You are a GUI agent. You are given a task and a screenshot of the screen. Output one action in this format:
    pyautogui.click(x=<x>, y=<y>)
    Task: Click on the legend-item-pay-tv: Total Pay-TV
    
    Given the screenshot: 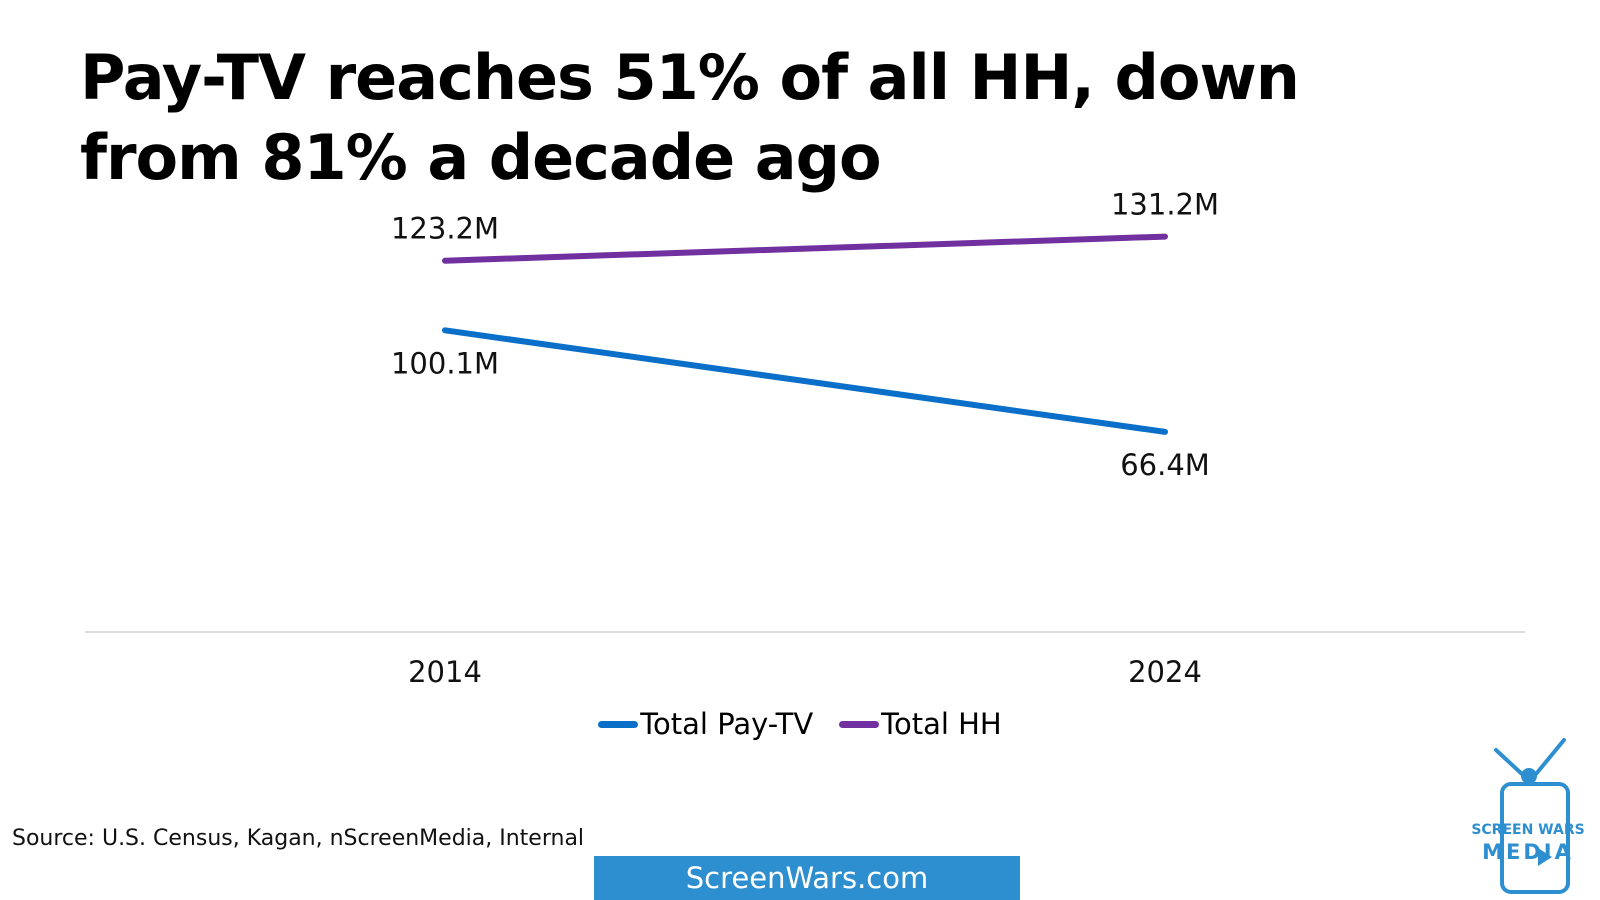 What is the action you would take?
    pyautogui.click(x=705, y=724)
    